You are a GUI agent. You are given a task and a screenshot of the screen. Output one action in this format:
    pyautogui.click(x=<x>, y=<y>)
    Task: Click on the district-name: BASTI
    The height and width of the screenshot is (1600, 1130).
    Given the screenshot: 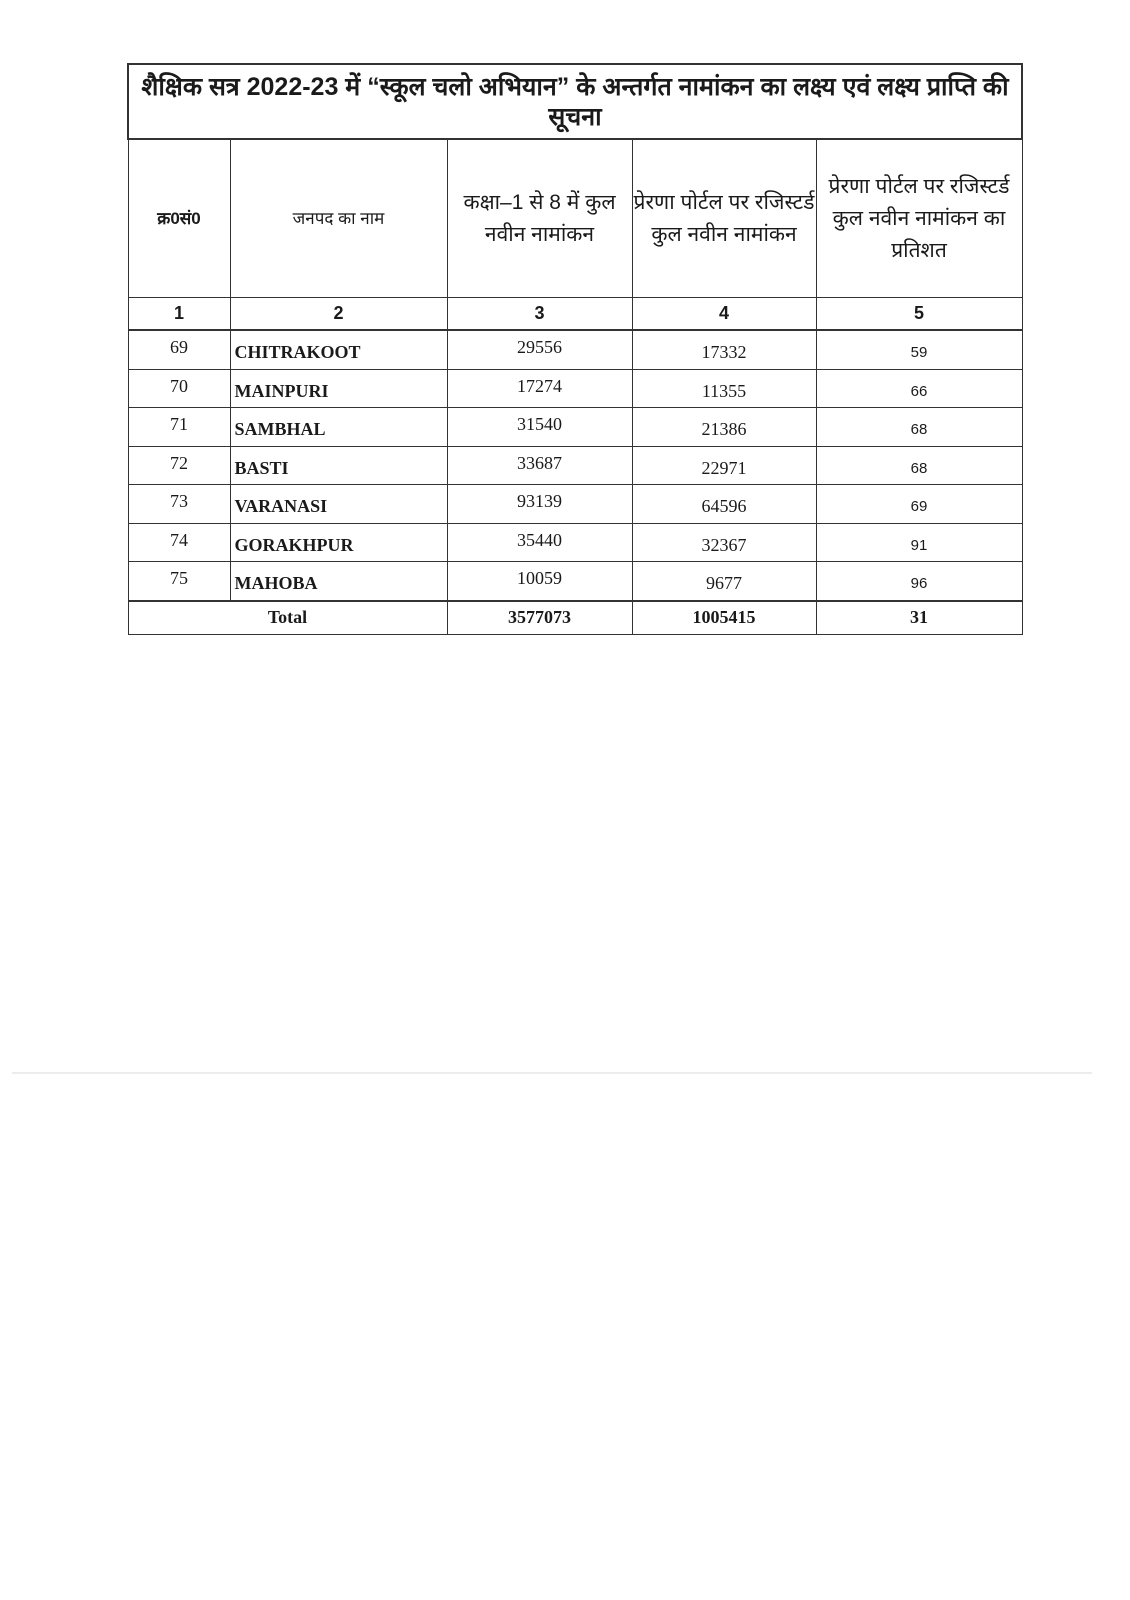 What is the action you would take?
    pyautogui.click(x=338, y=465)
    